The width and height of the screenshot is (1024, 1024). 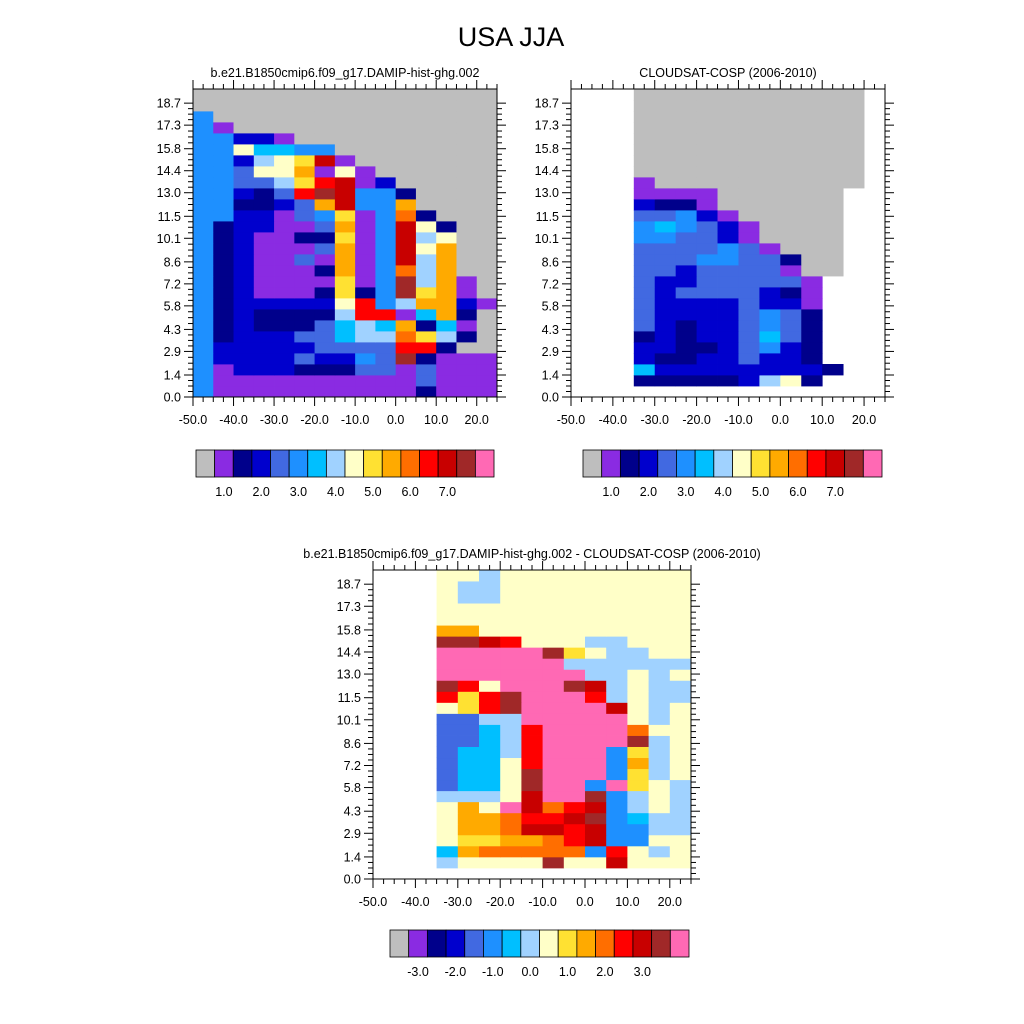 I want to click on y-tick-label: 11.5, so click(x=547, y=217).